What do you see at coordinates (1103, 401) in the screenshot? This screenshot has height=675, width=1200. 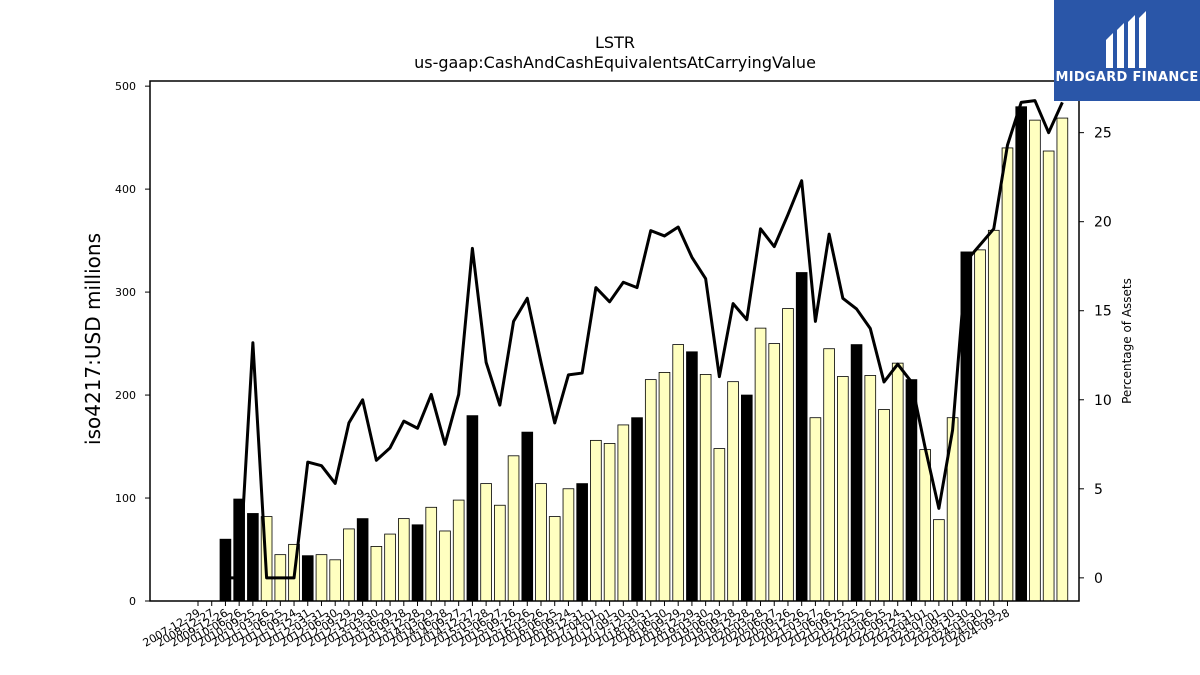 I see `y-right-tick-label-10: 10` at bounding box center [1103, 401].